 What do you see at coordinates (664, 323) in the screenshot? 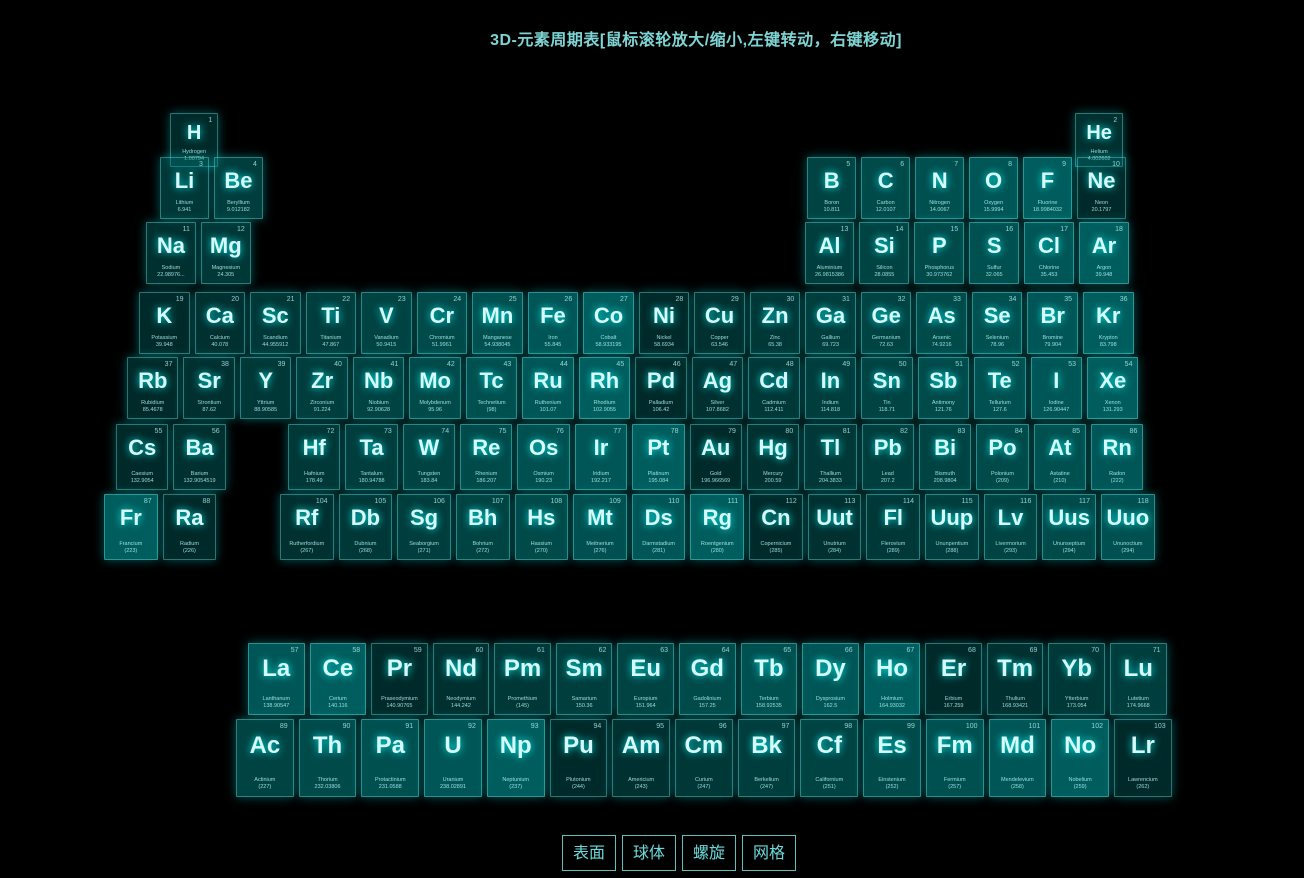
I see `element-ni: 28 Ni Nickel 58.6934` at bounding box center [664, 323].